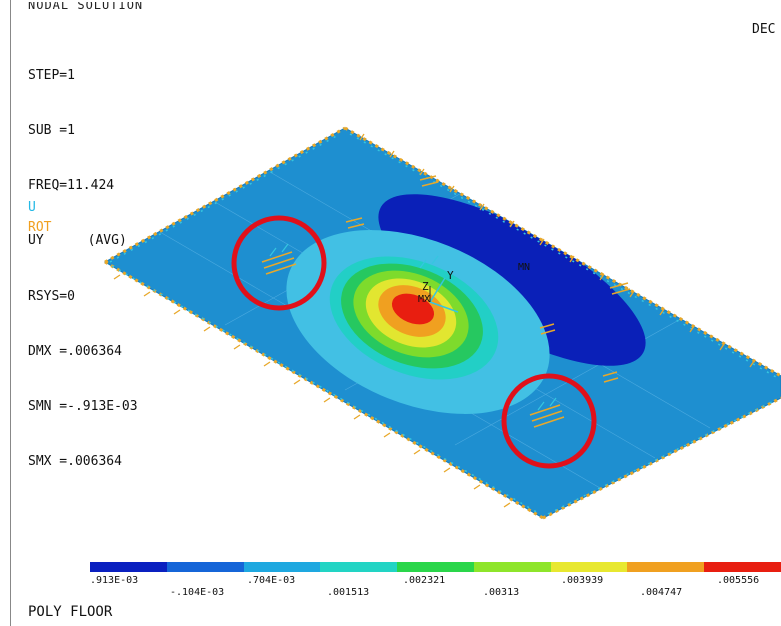  I want to click on rsys-line: RSYS=0, so click(51, 296).